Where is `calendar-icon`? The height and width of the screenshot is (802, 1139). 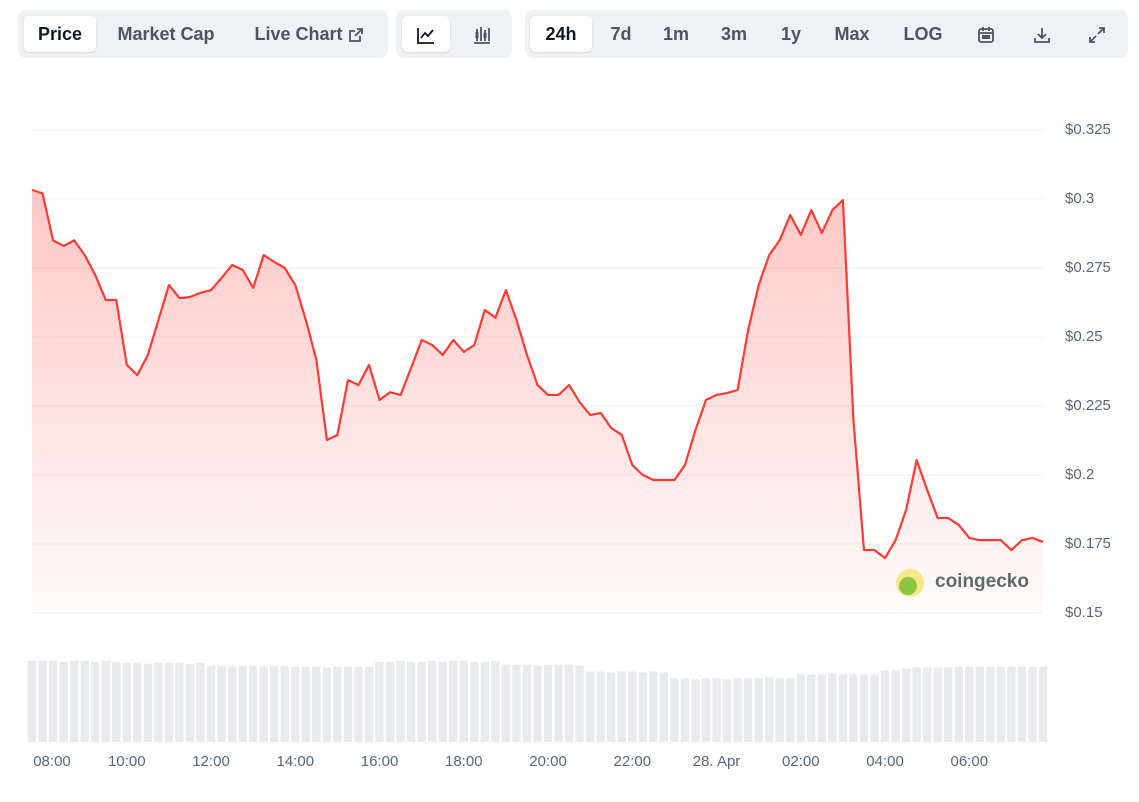 calendar-icon is located at coordinates (986, 35).